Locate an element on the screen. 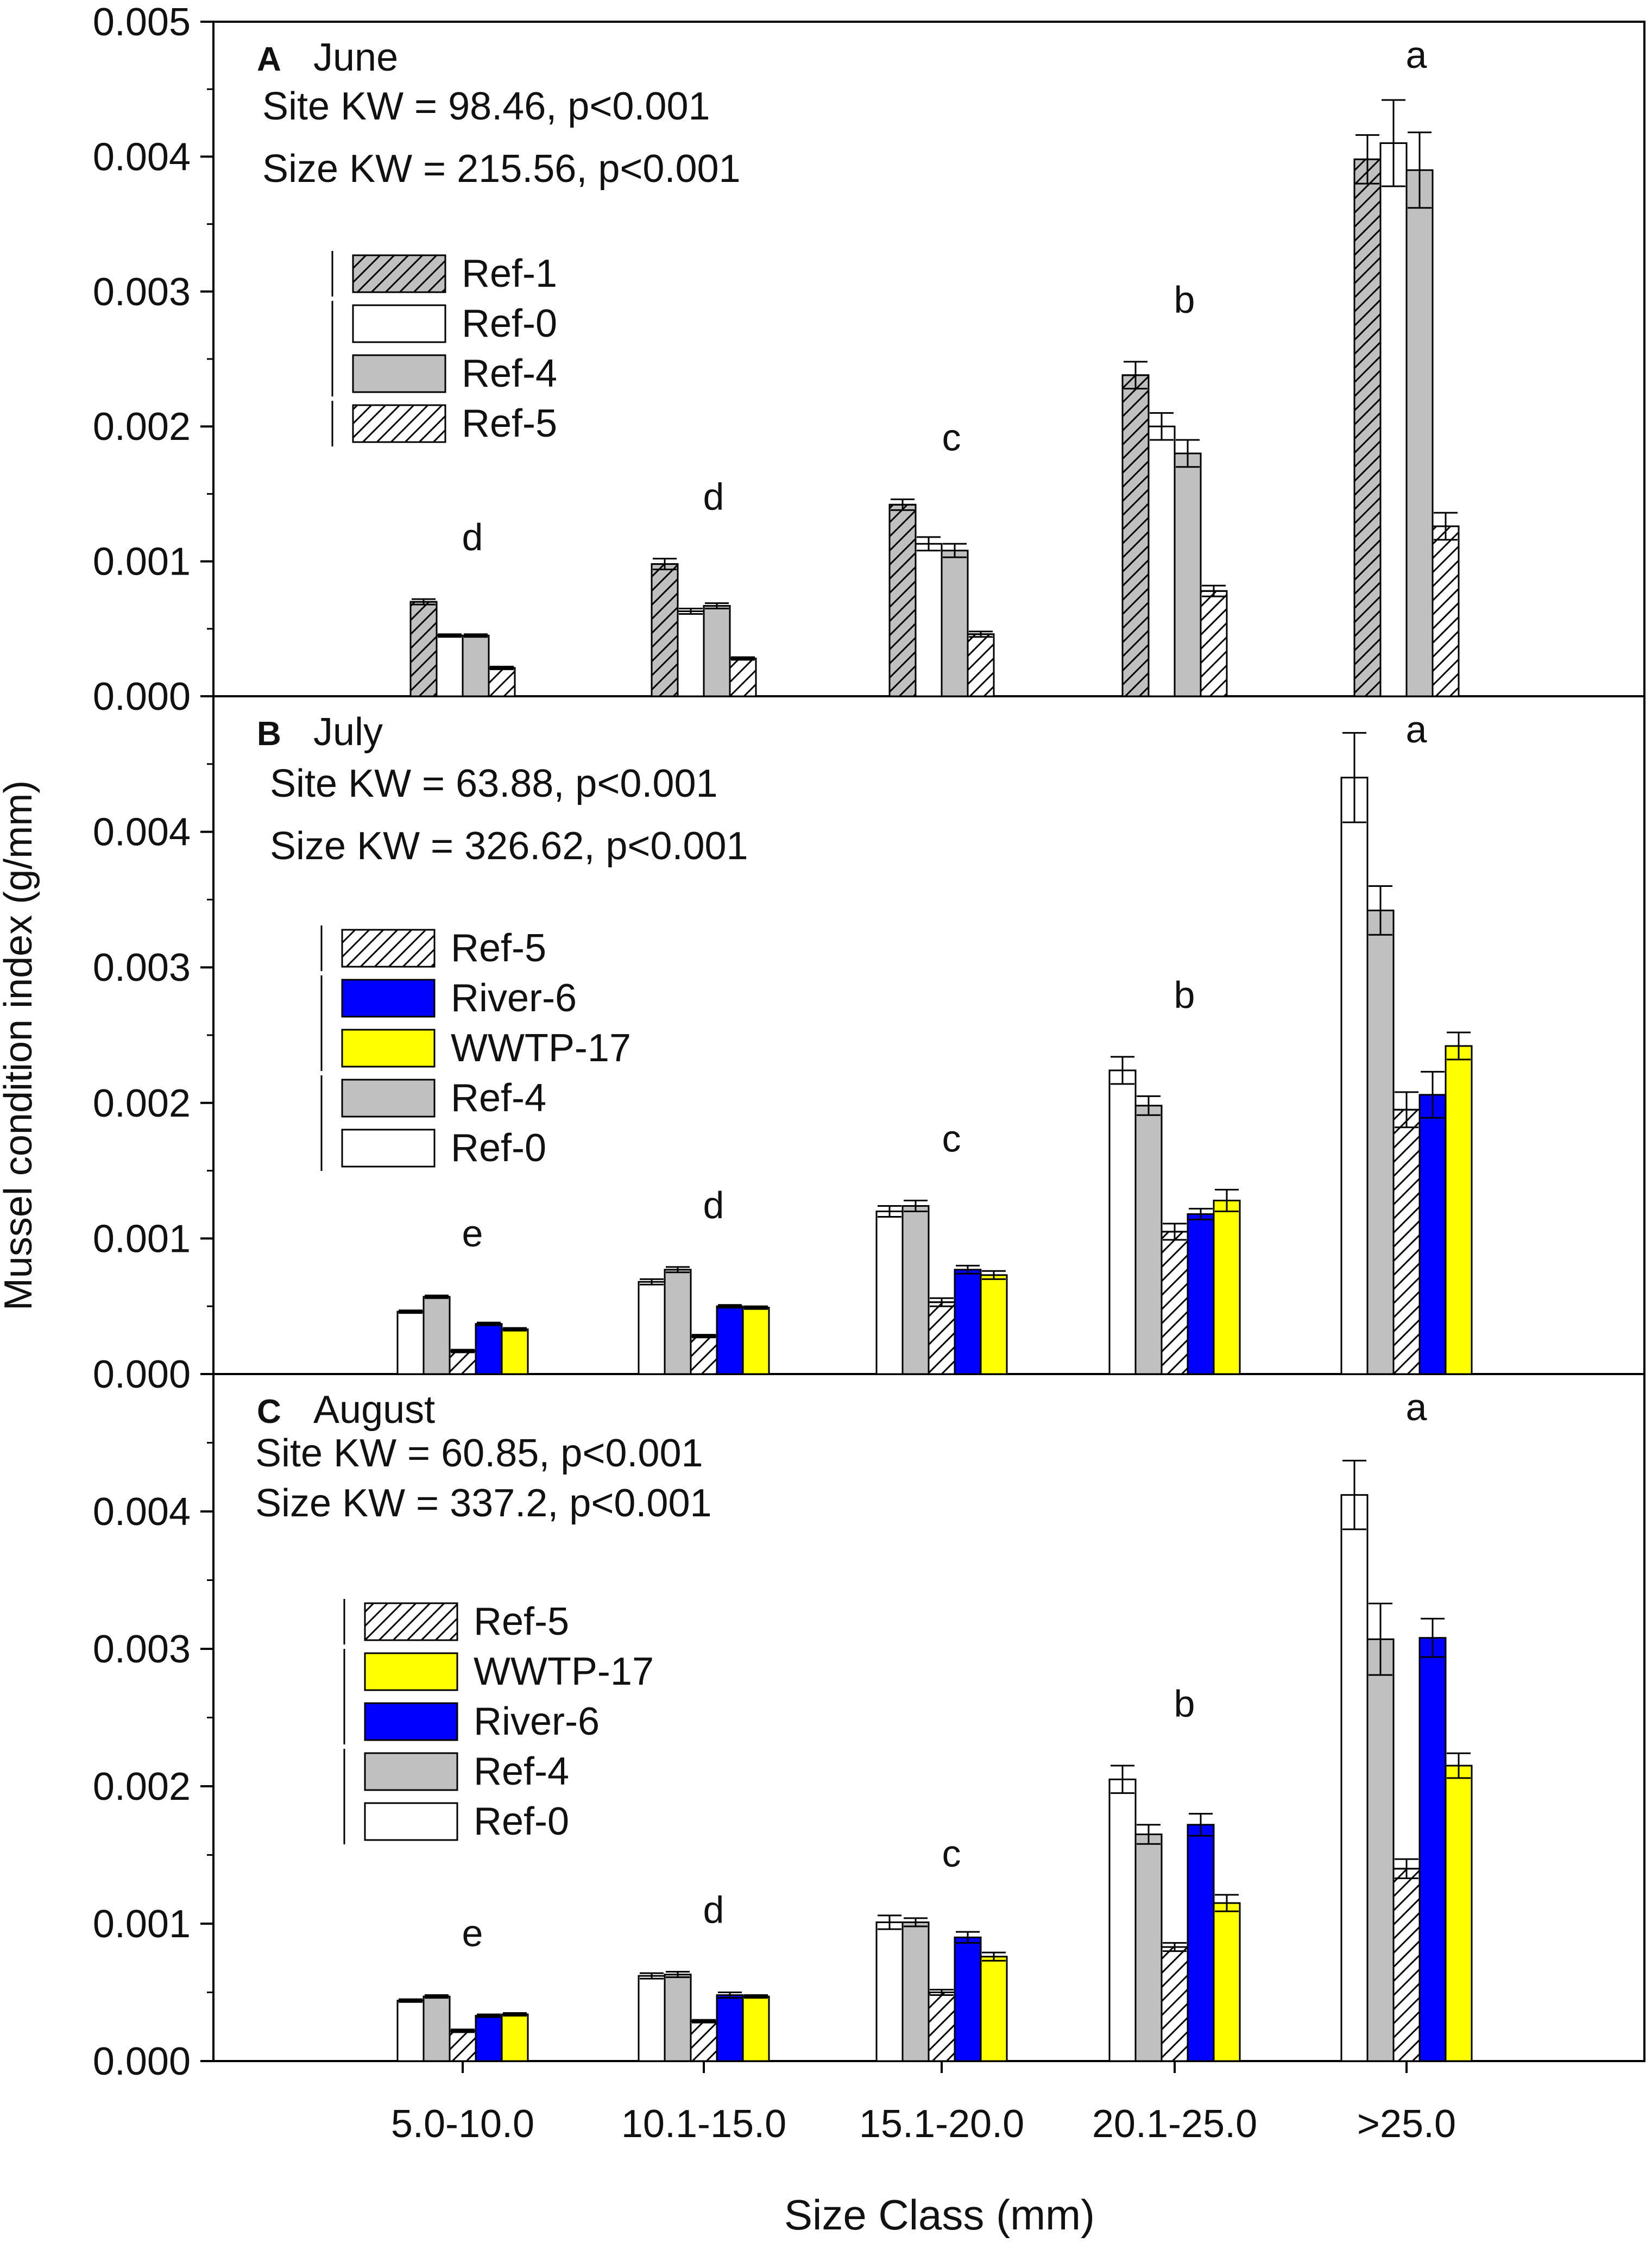 Image resolution: width=1652 pixels, height=2243 pixels. stat-line: Site KW = 60.85, p<0.001 is located at coordinates (479, 1454).